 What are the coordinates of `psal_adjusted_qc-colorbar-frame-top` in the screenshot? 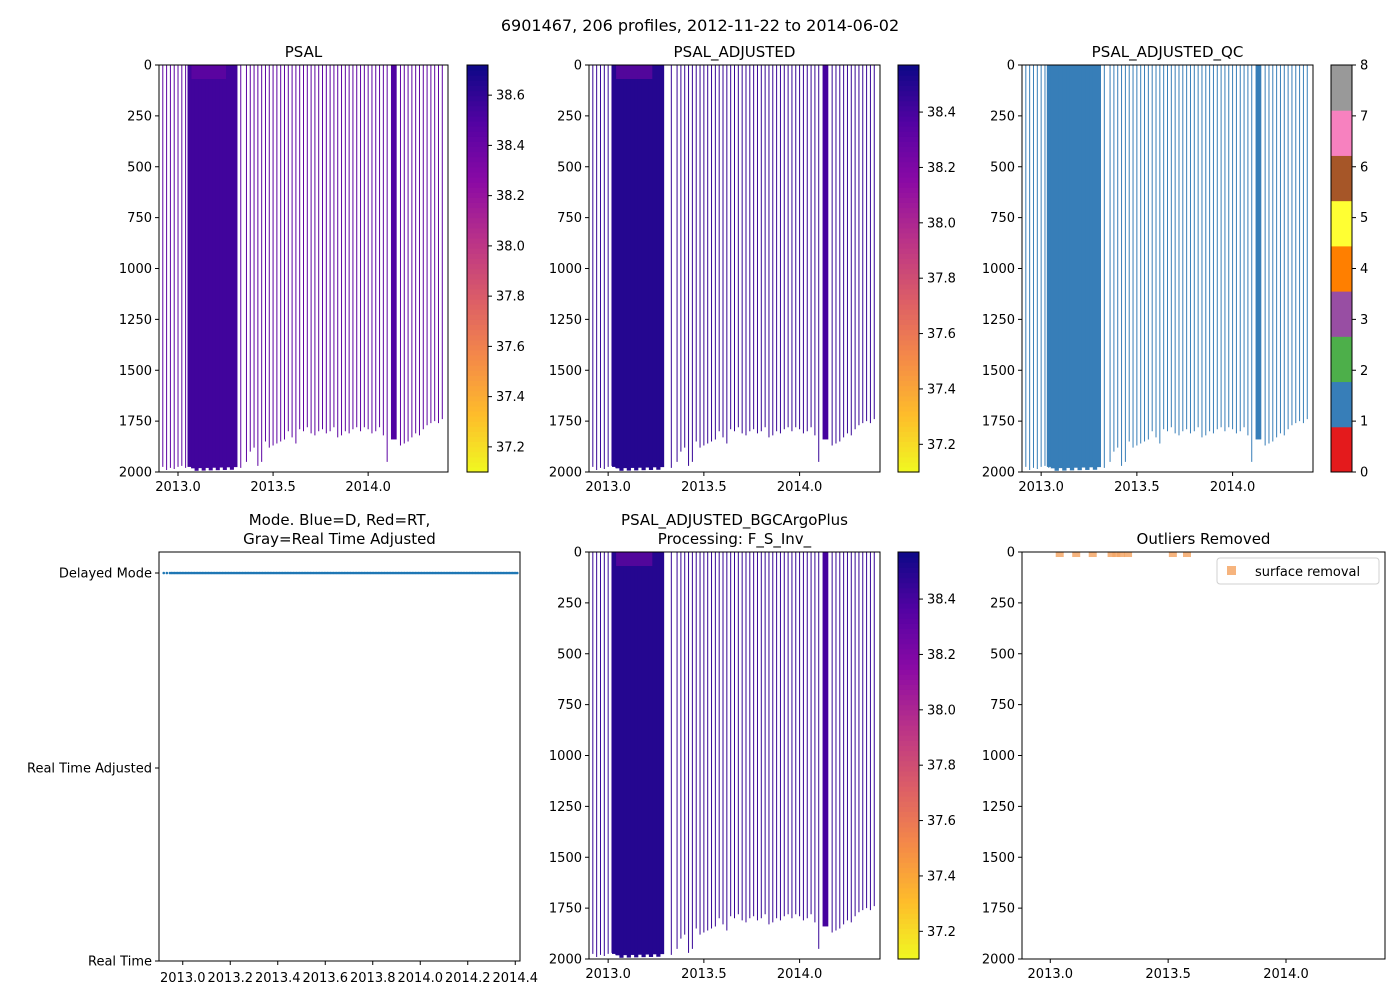 It's located at (1341, 268).